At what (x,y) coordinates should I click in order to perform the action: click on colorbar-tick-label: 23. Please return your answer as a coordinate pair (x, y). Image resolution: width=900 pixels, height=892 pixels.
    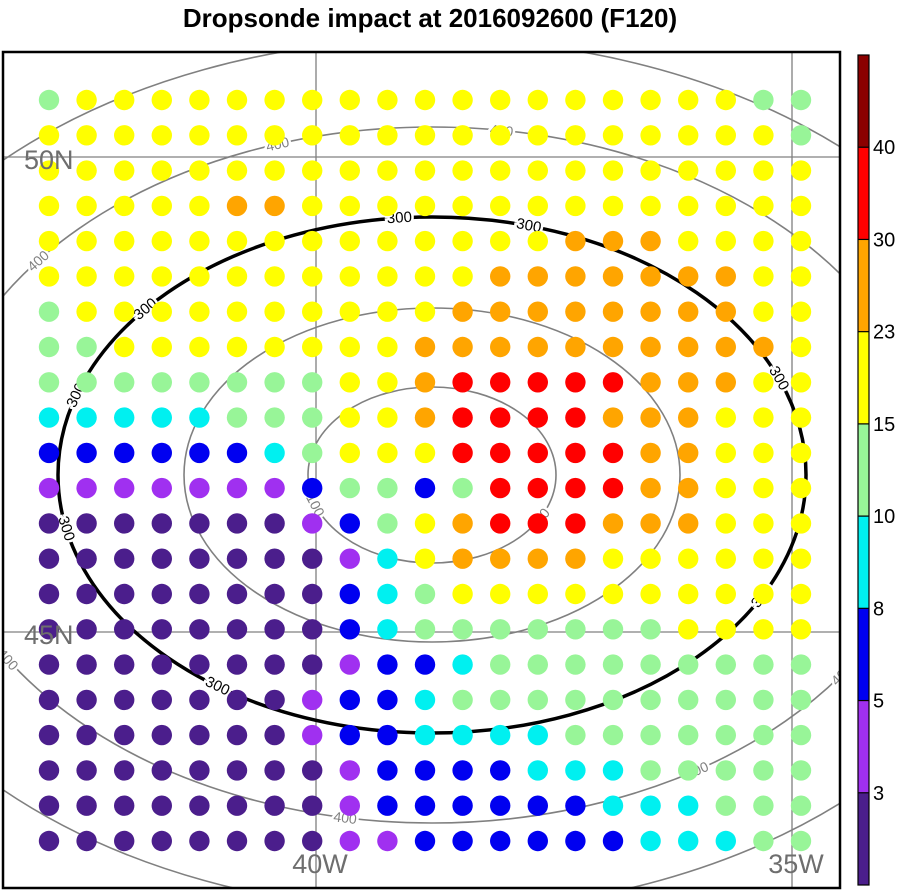
    Looking at the image, I should click on (884, 333).